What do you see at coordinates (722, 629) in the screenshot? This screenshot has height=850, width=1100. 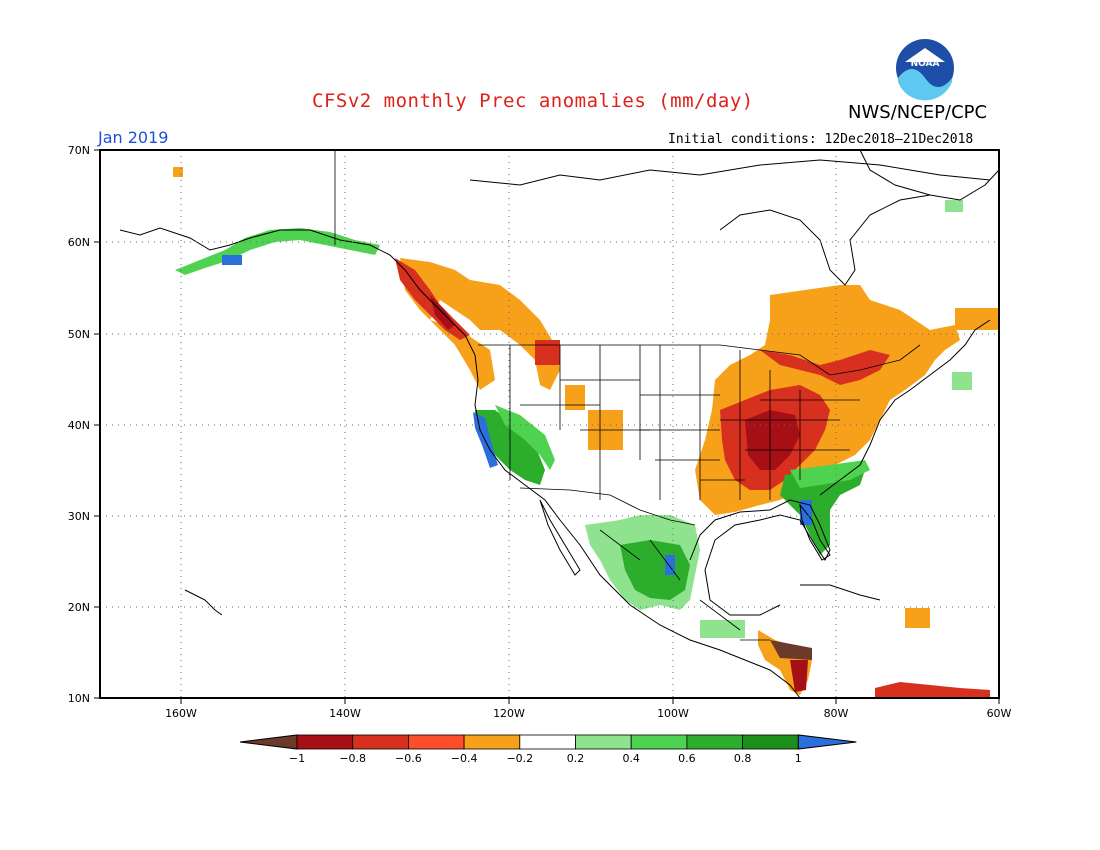 I see `wet-anomaly-central-america` at bounding box center [722, 629].